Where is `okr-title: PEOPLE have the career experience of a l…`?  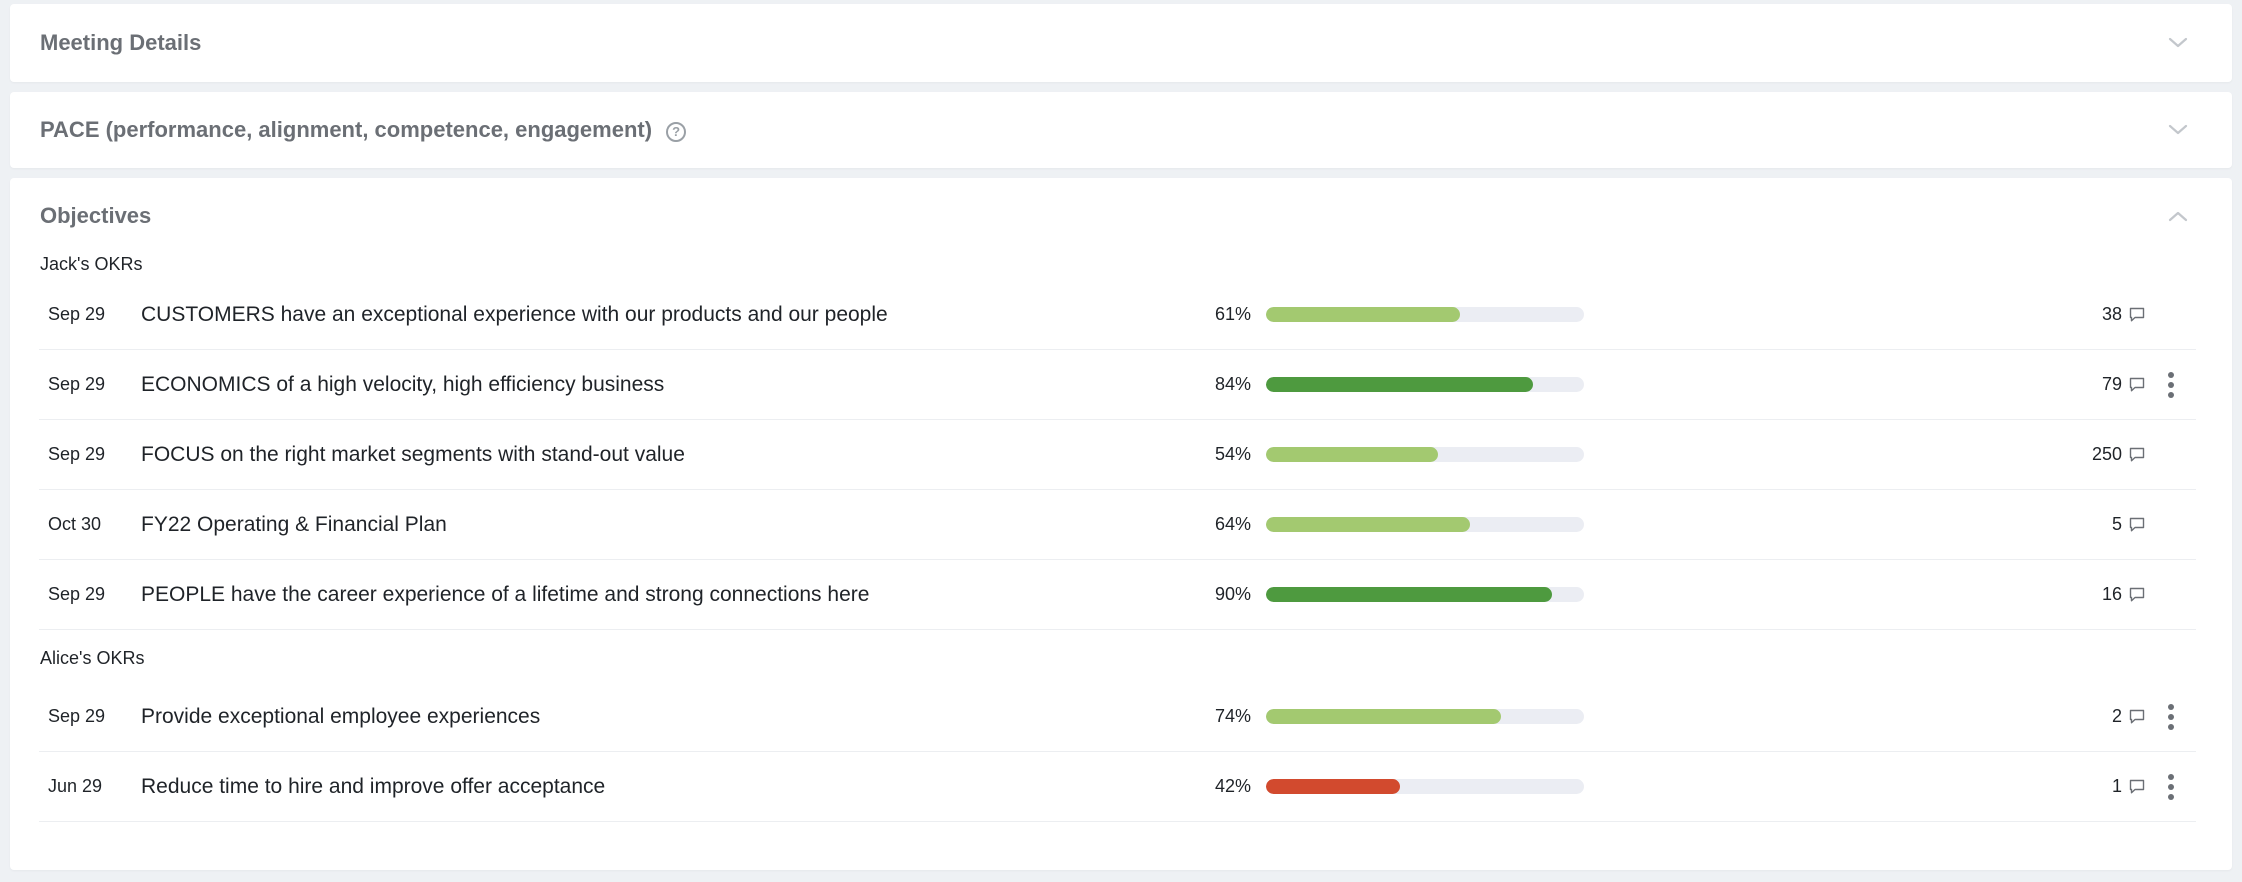
okr-title: PEOPLE have the career experience of a l… is located at coordinates (505, 594).